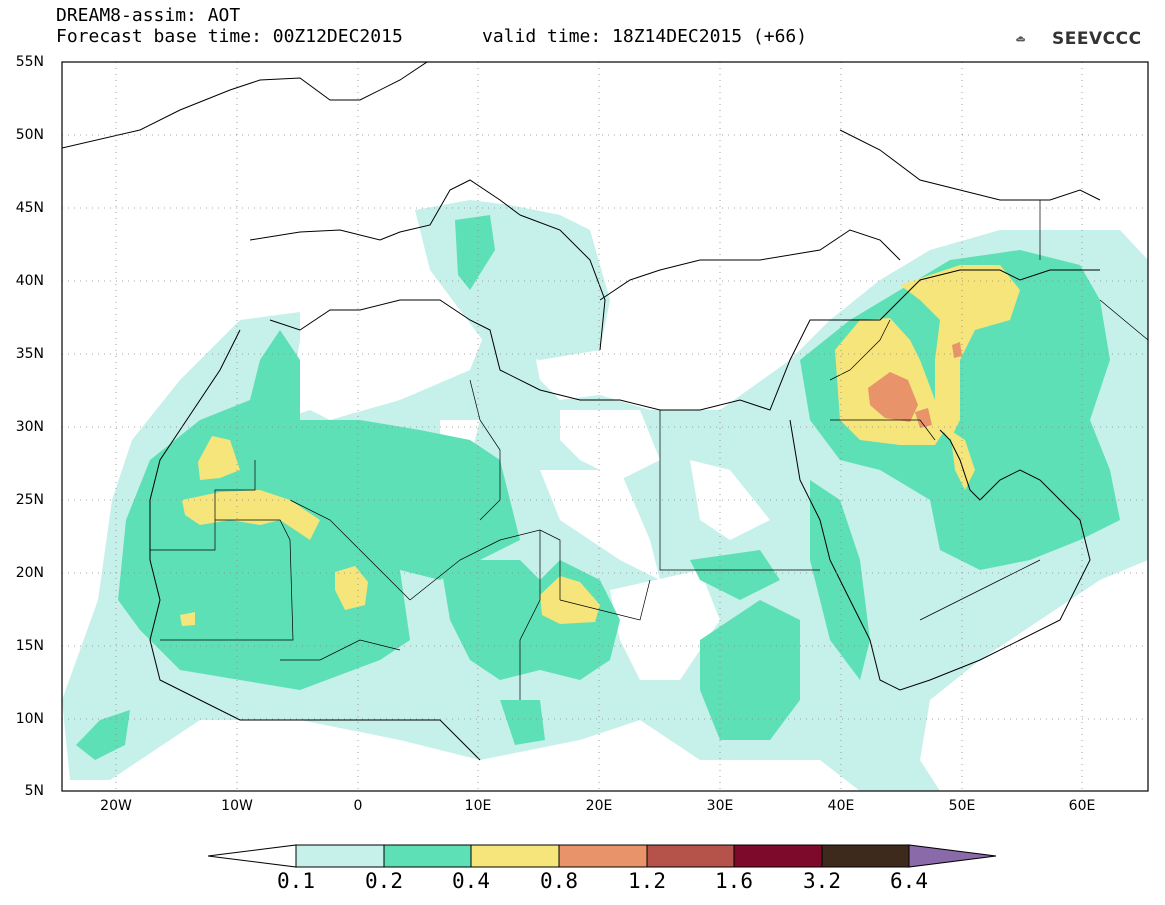 The width and height of the screenshot is (1165, 905). Describe the element at coordinates (29, 573) in the screenshot. I see `y-tick-label: 20N` at that location.